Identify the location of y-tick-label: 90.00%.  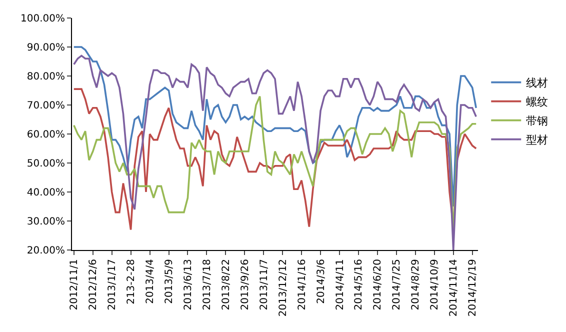
(45, 48).